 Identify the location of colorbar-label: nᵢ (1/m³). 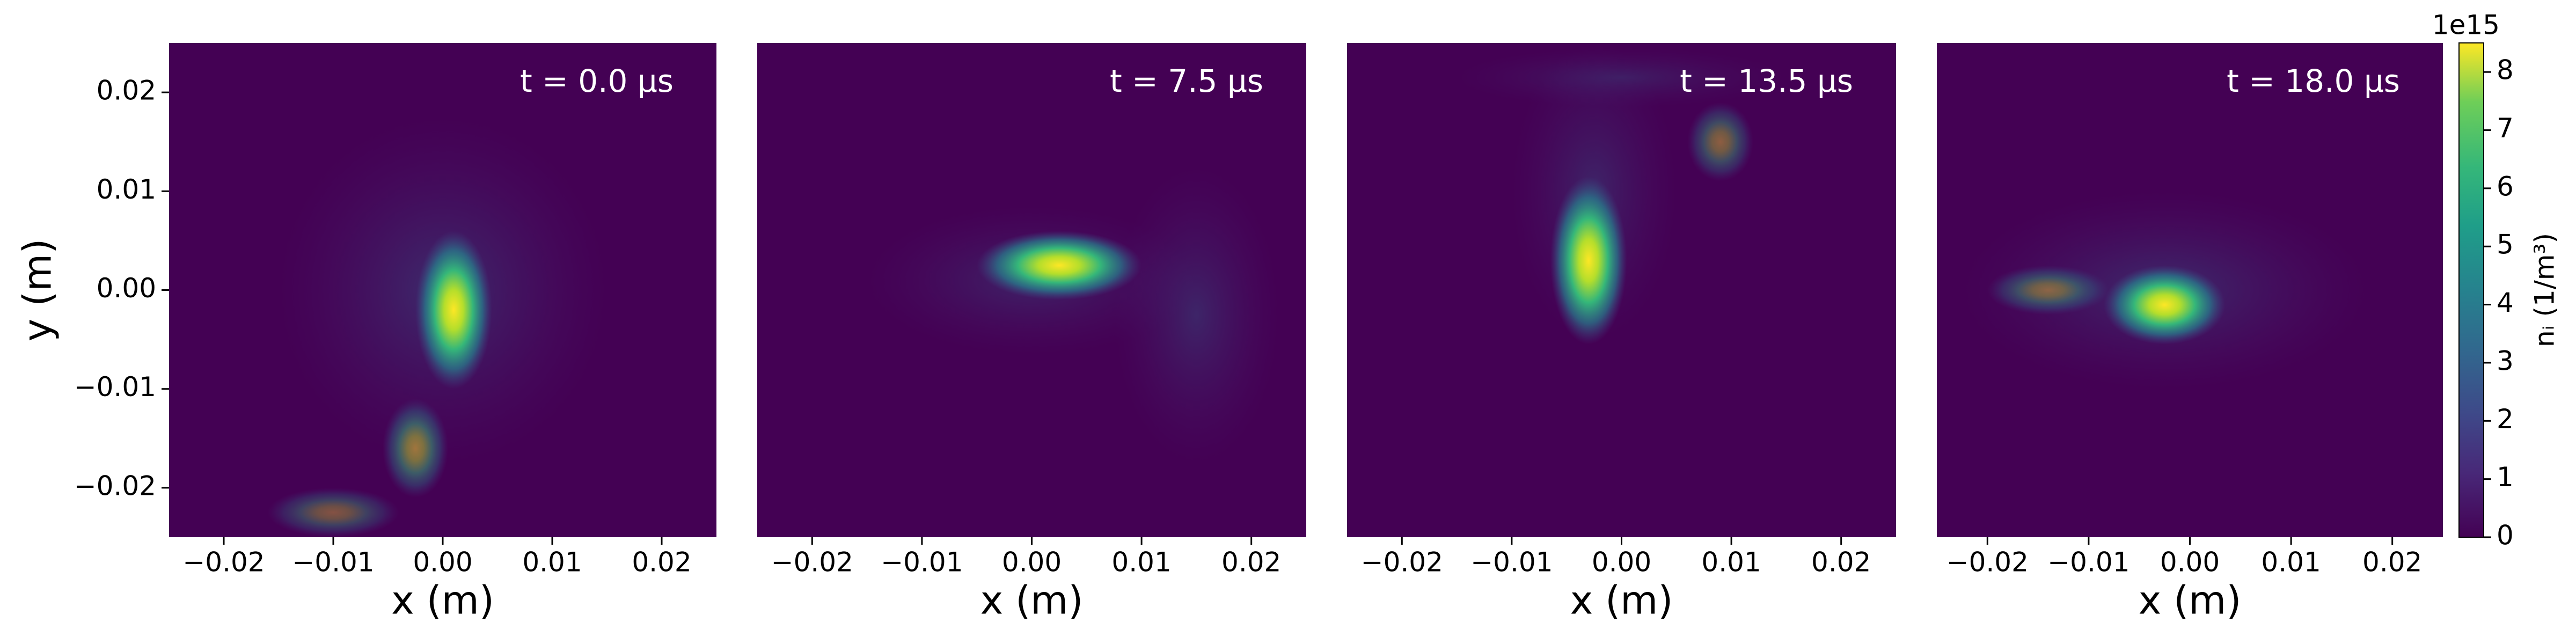
(2544, 290).